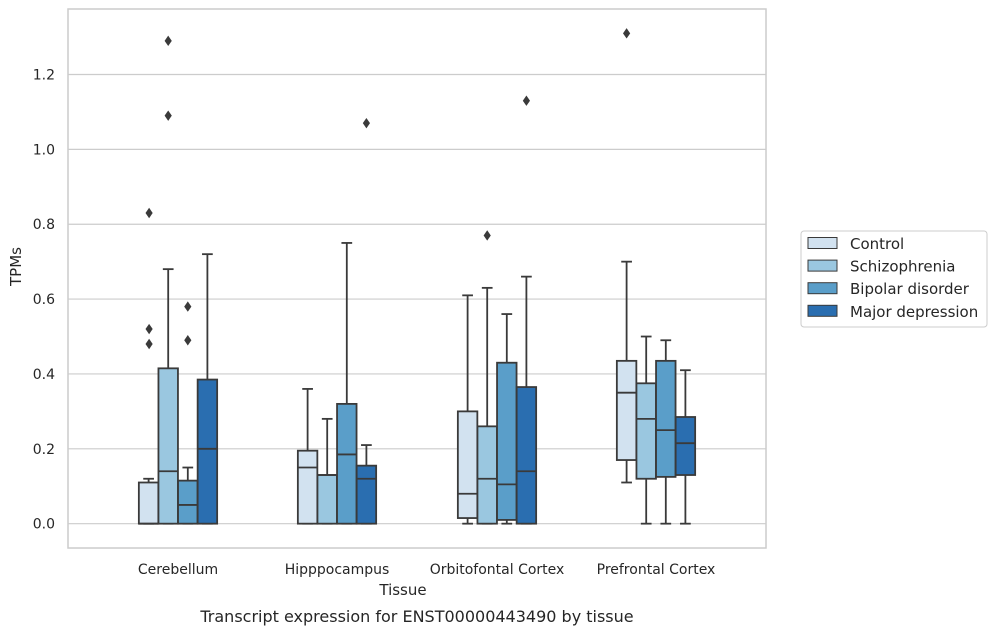 The height and width of the screenshot is (634, 997). What do you see at coordinates (44, 76) in the screenshot?
I see `y-tick-label: 1.2` at bounding box center [44, 76].